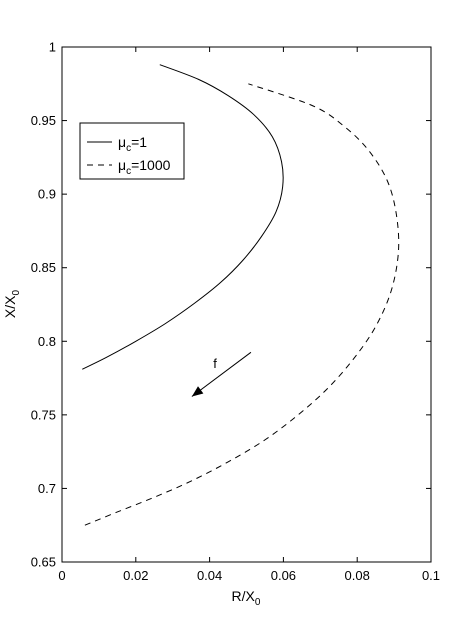 Image resolution: width=474 pixels, height=632 pixels. What do you see at coordinates (215, 363) in the screenshot?
I see `annotation-label-f: f` at bounding box center [215, 363].